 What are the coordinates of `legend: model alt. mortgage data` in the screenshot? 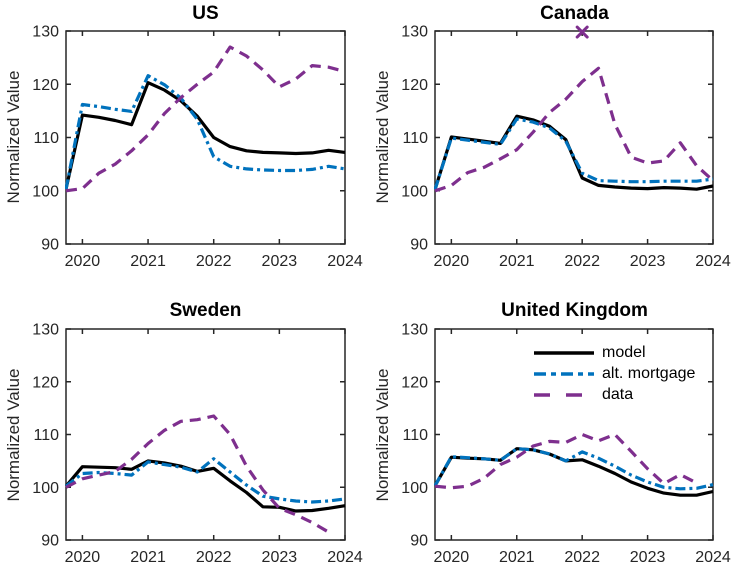 It's located at (618, 373).